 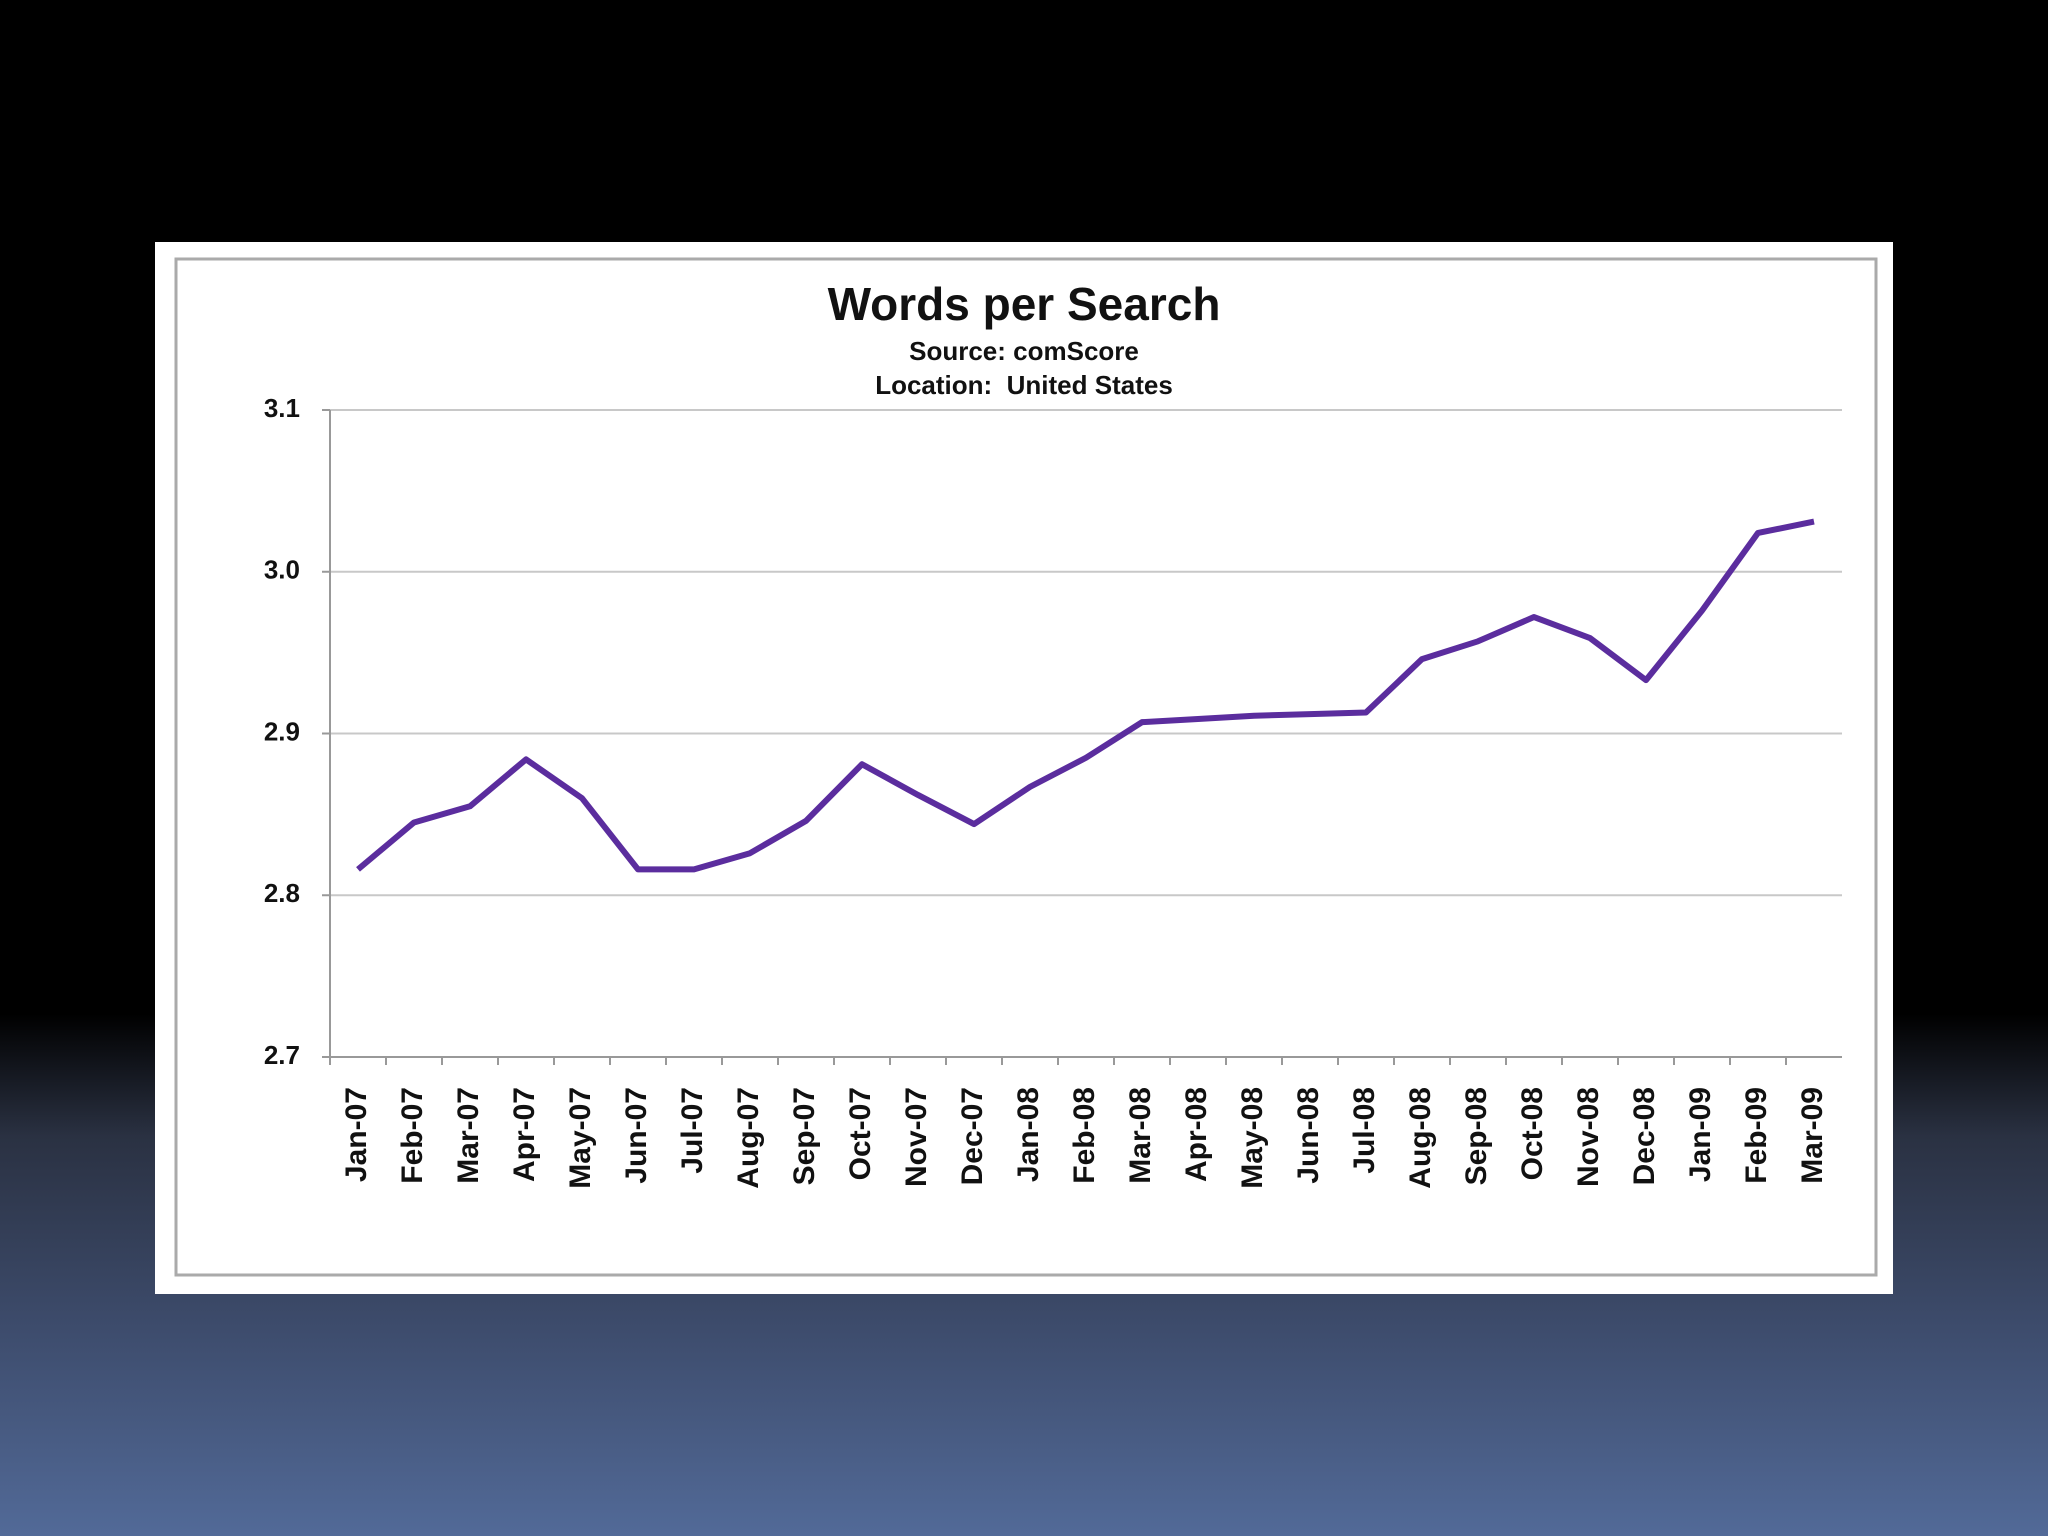 I want to click on x-tick-label: Jun-08, so click(x=1308, y=1135).